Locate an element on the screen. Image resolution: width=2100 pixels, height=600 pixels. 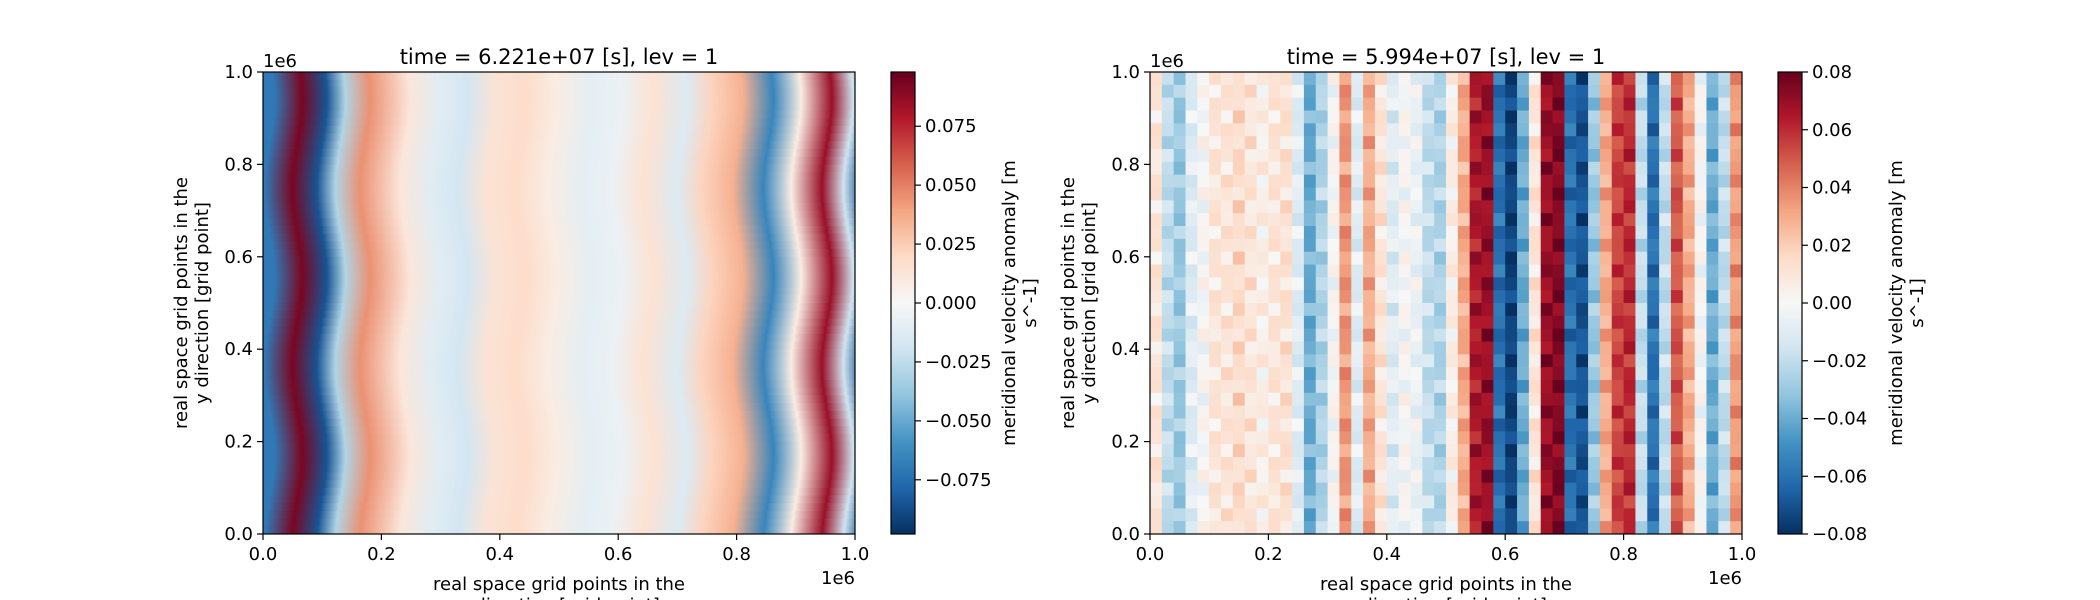
colorbar-tick-label: 0.06 is located at coordinates (1832, 130).